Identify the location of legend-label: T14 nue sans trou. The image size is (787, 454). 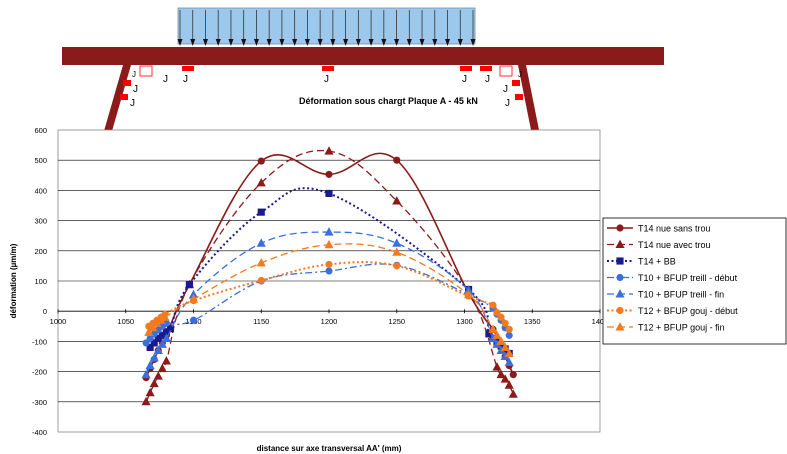
(674, 229).